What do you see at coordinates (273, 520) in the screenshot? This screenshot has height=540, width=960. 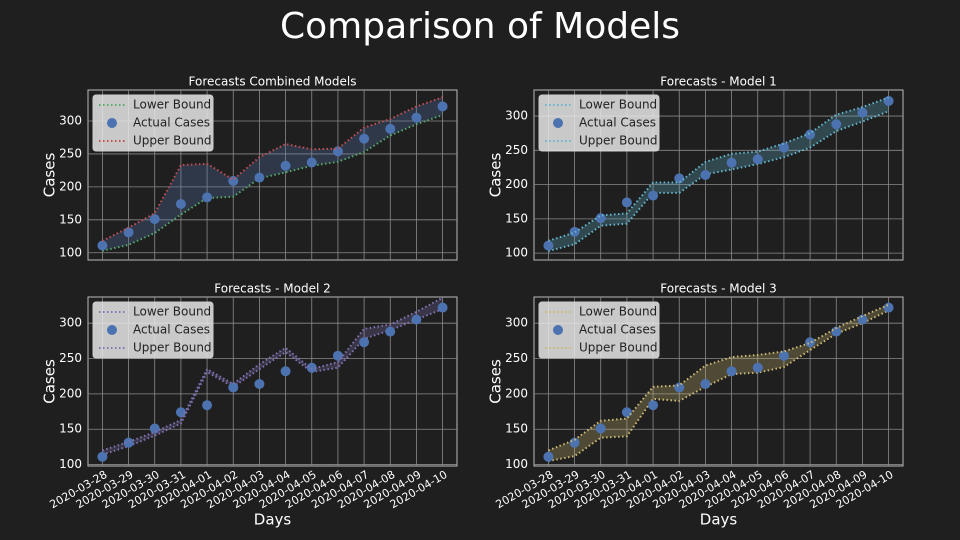 I see `x-axis-label: Days` at bounding box center [273, 520].